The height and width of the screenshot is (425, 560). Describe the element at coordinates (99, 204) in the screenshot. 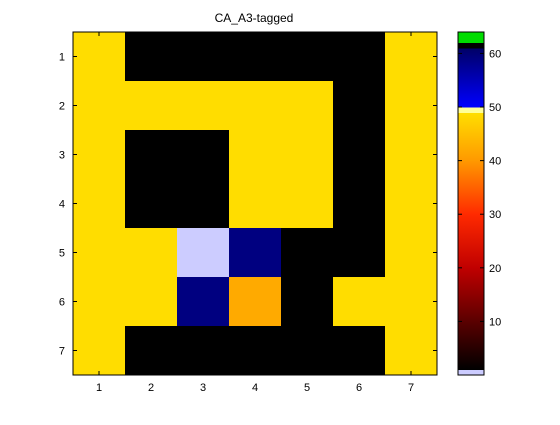

I see `heatmap-cell-r4-c1` at that location.